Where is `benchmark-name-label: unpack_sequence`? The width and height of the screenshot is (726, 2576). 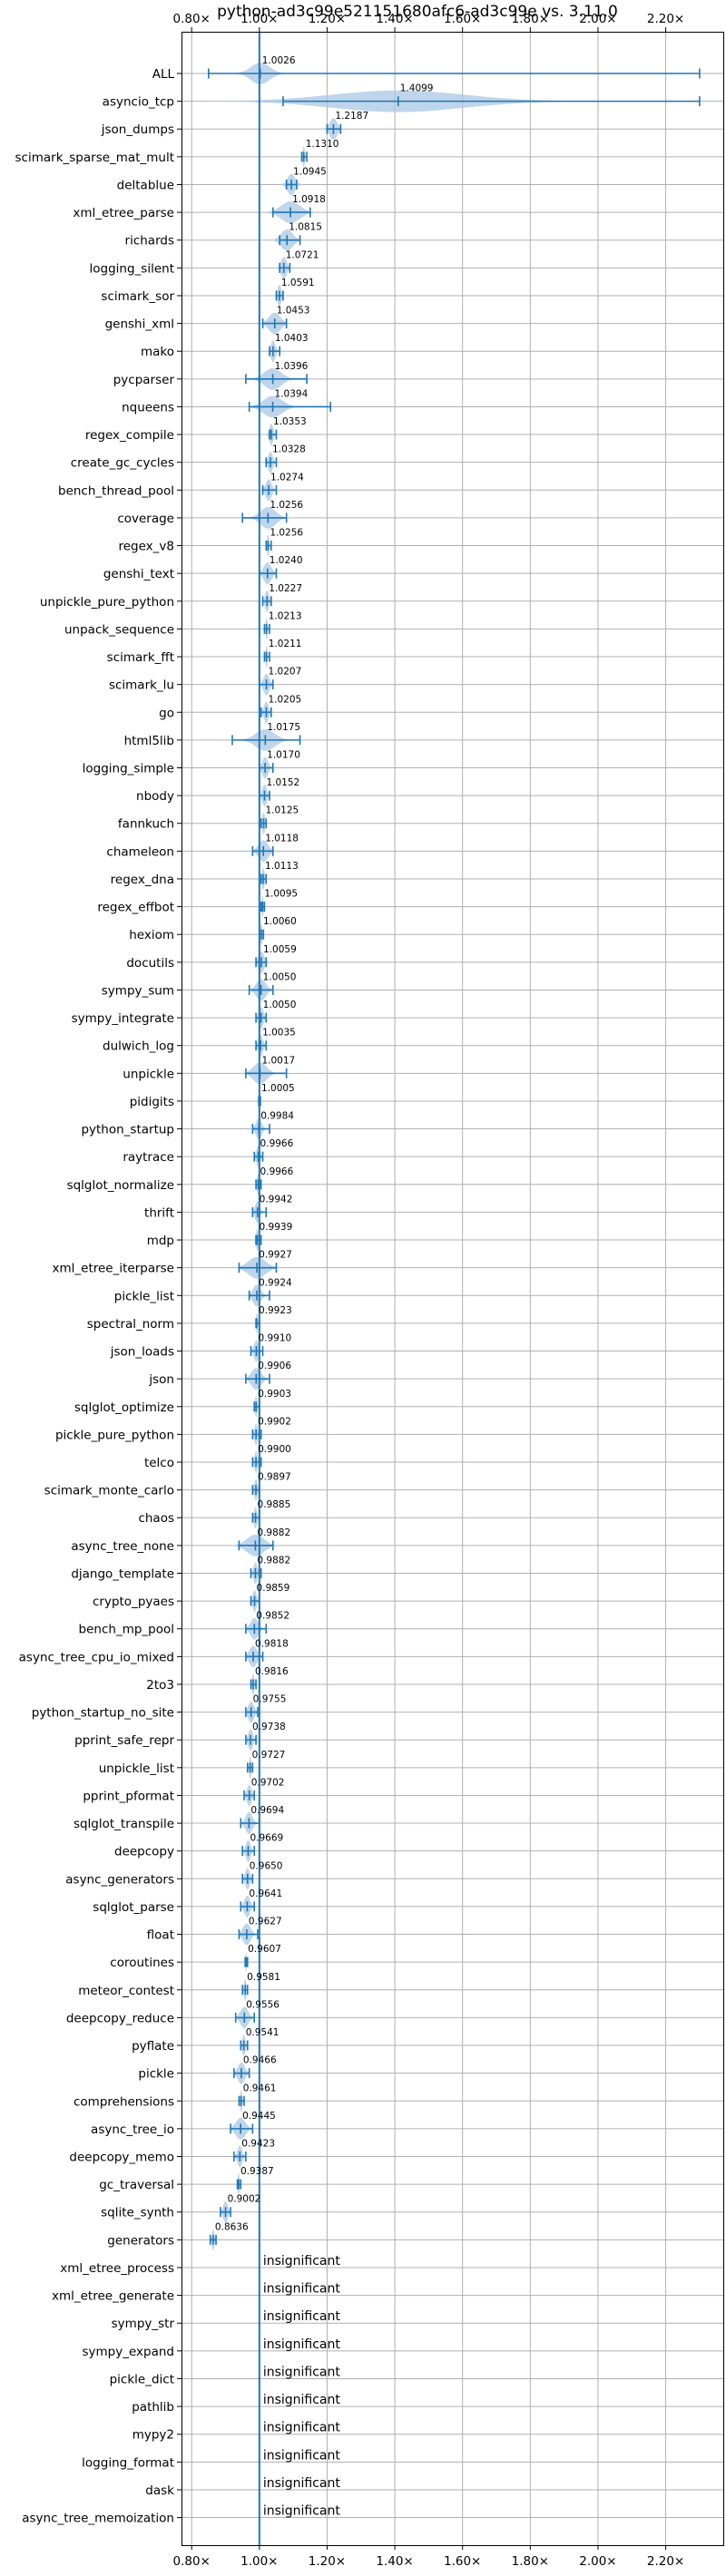
benchmark-name-label: unpack_sequence is located at coordinates (119, 629).